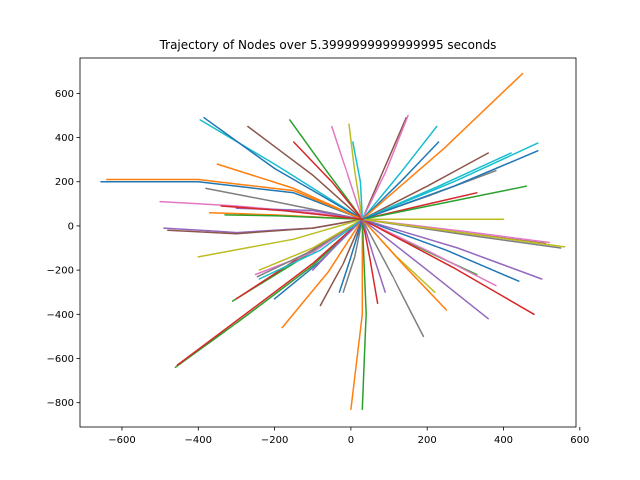 Image resolution: width=640 pixels, height=480 pixels. Describe the element at coordinates (60, 271) in the screenshot. I see `y-tick-label: −200` at that location.